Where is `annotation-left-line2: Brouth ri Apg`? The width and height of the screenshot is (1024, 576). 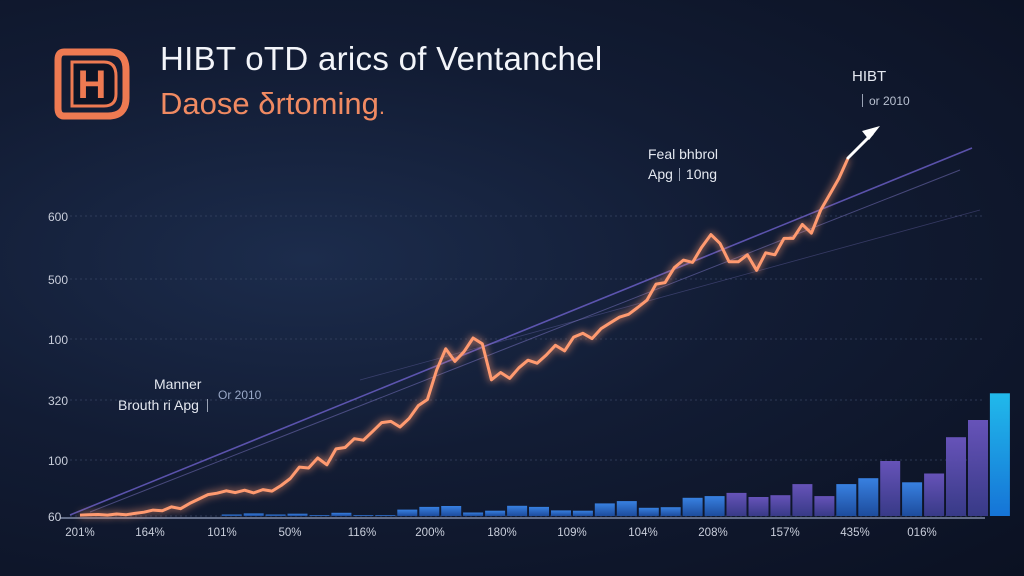
annotation-left-line2: Brouth ri Apg is located at coordinates (166, 405).